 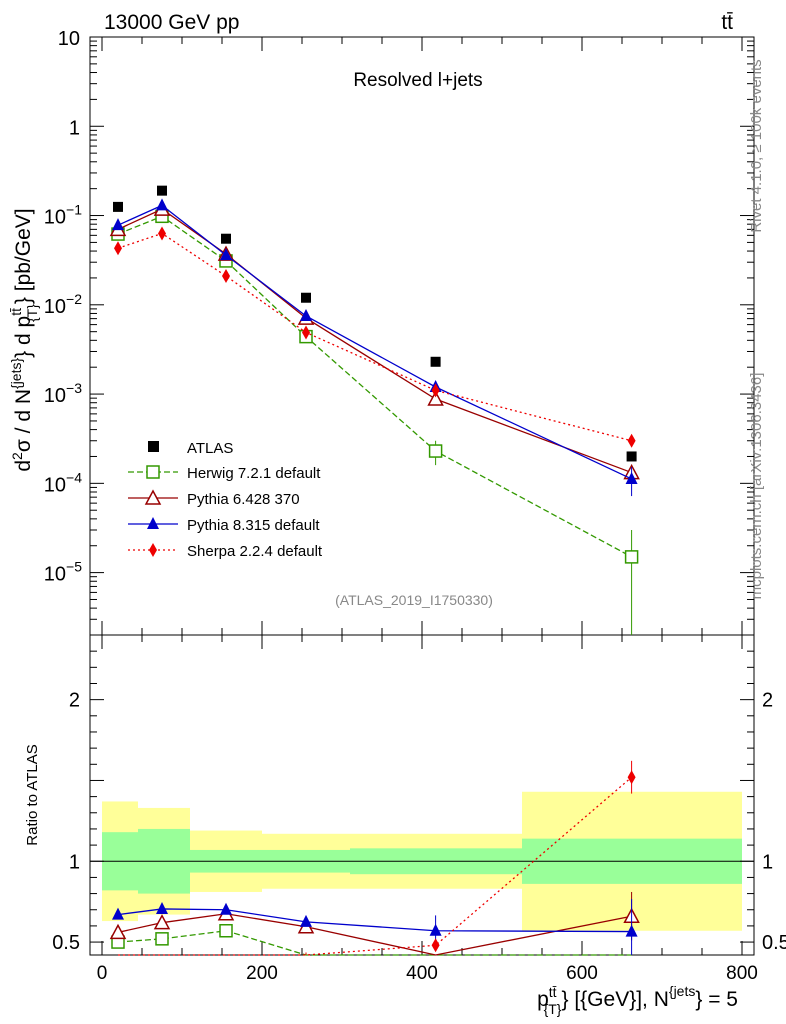 What do you see at coordinates (742, 973) in the screenshot?
I see `x-tick-label: 800` at bounding box center [742, 973].